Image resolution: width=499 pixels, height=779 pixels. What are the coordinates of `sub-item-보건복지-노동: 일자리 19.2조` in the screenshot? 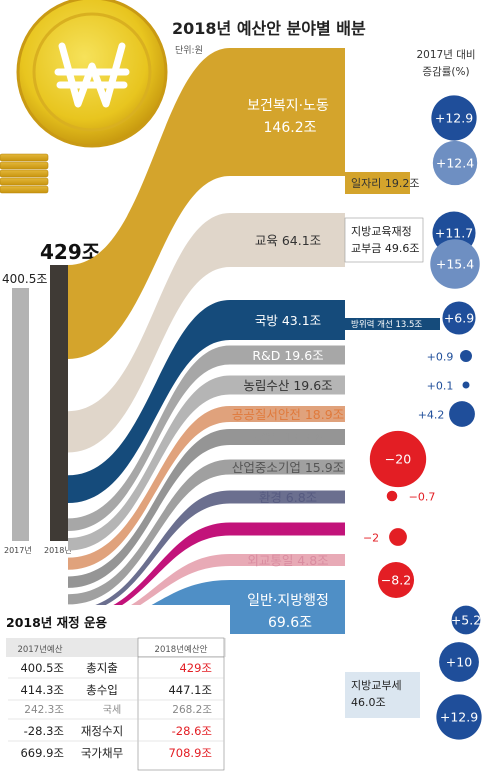 It's located at (382, 183).